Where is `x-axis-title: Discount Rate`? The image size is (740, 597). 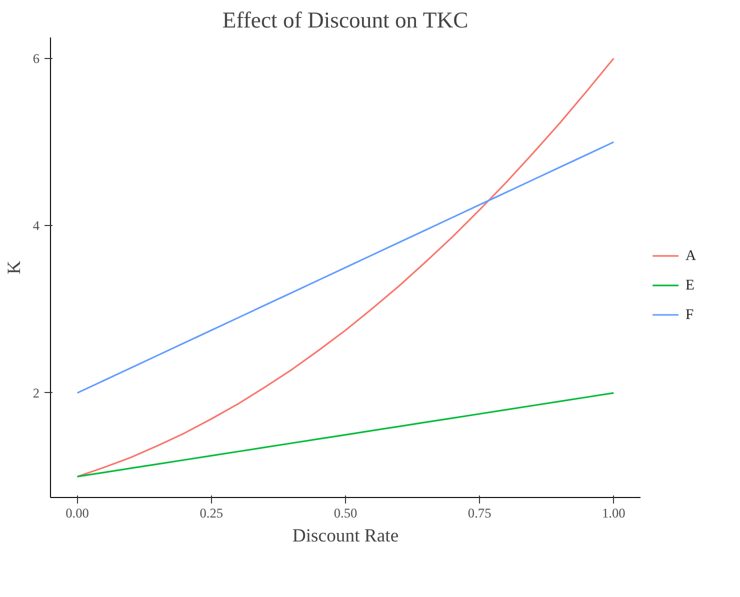
x-axis-title: Discount Rate is located at coordinates (345, 536).